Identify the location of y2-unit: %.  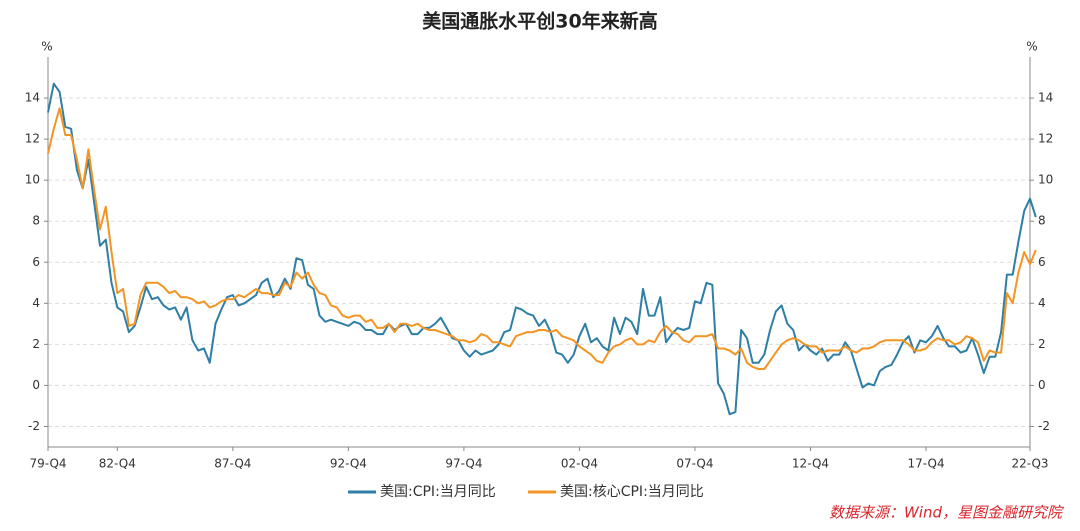
(1031, 47).